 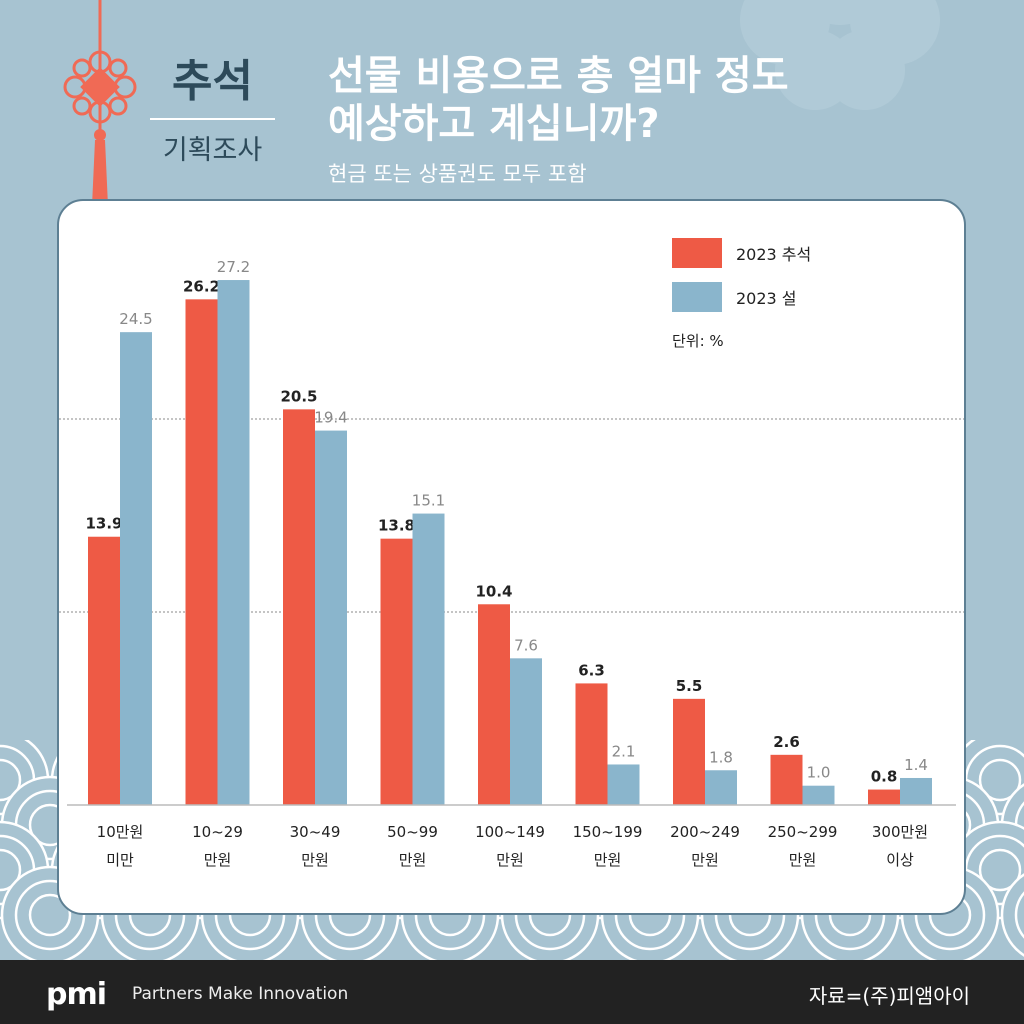 I want to click on x-tick-label: 이상, so click(x=900, y=860).